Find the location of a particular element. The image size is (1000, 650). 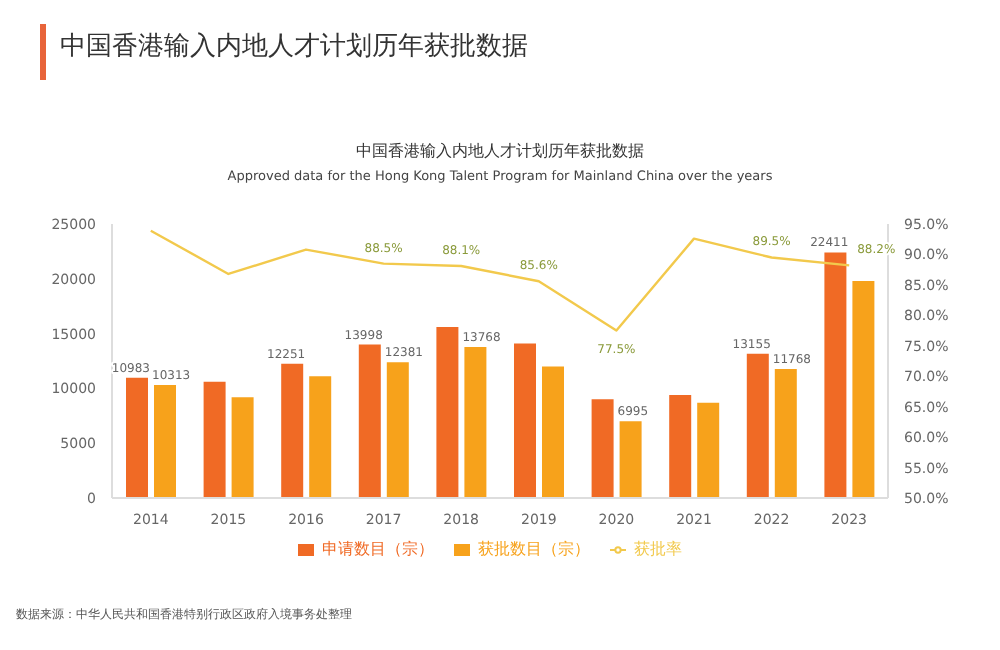

line-series is located at coordinates (500, 280).